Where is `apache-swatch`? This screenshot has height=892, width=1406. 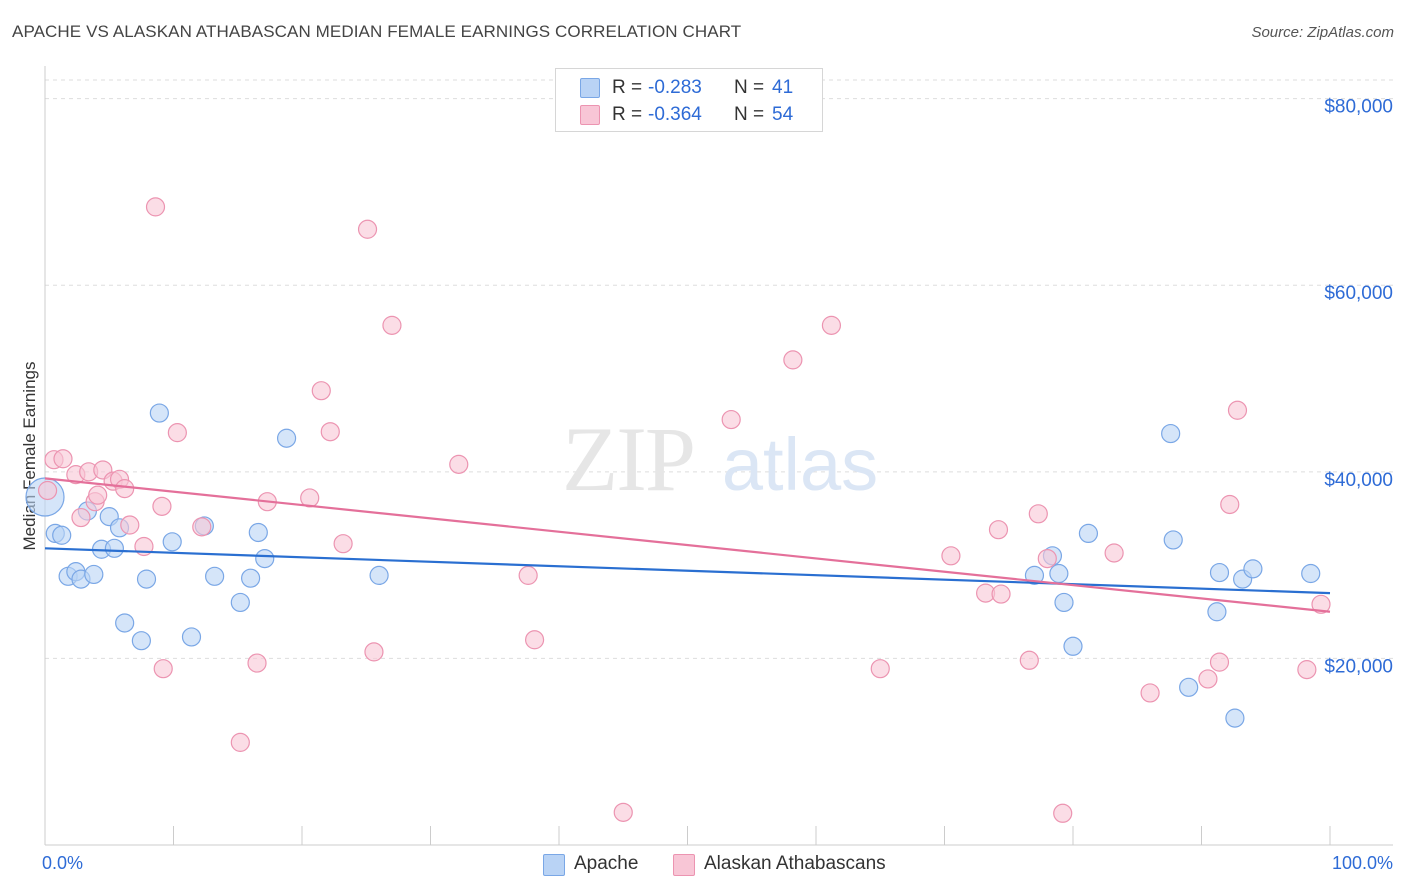 apache-swatch is located at coordinates (590, 88).